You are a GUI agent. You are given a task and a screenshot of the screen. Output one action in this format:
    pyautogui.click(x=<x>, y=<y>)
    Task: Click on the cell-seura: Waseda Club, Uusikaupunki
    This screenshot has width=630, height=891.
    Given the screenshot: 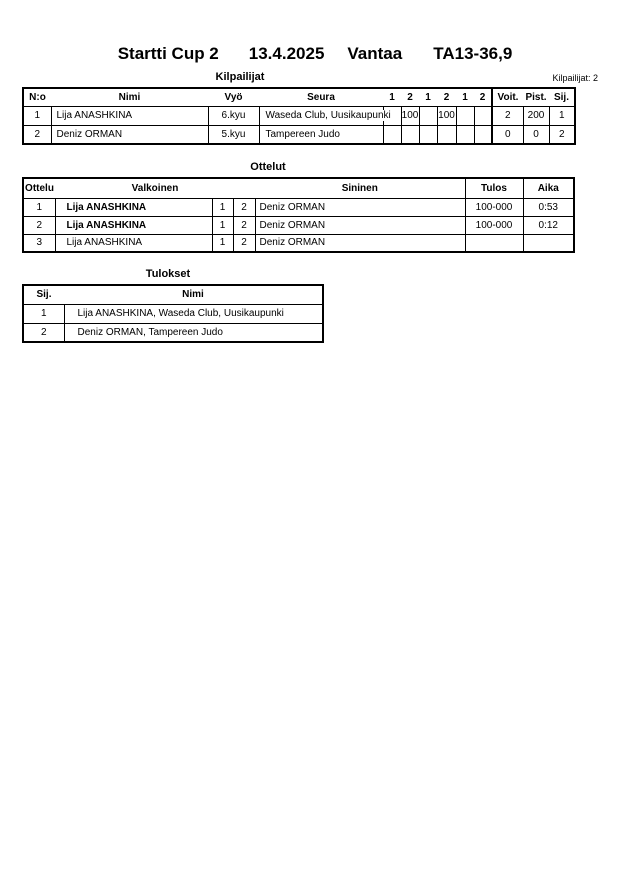 What is the action you would take?
    pyautogui.click(x=324, y=115)
    